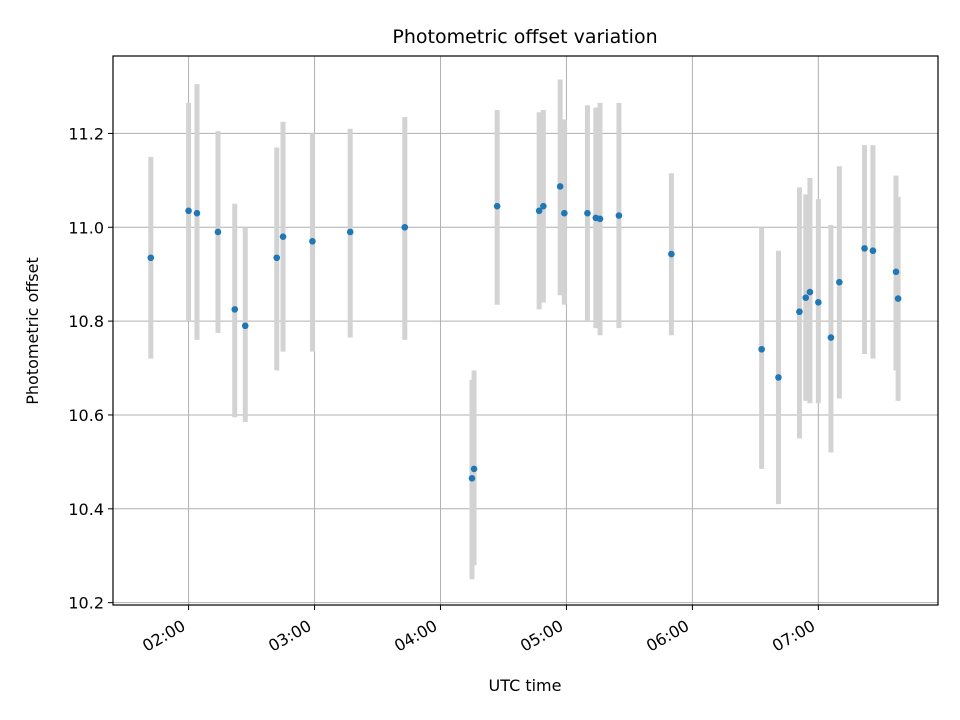 This screenshot has height=720, width=960. What do you see at coordinates (86, 321) in the screenshot?
I see `y-tick-label: 10.8` at bounding box center [86, 321].